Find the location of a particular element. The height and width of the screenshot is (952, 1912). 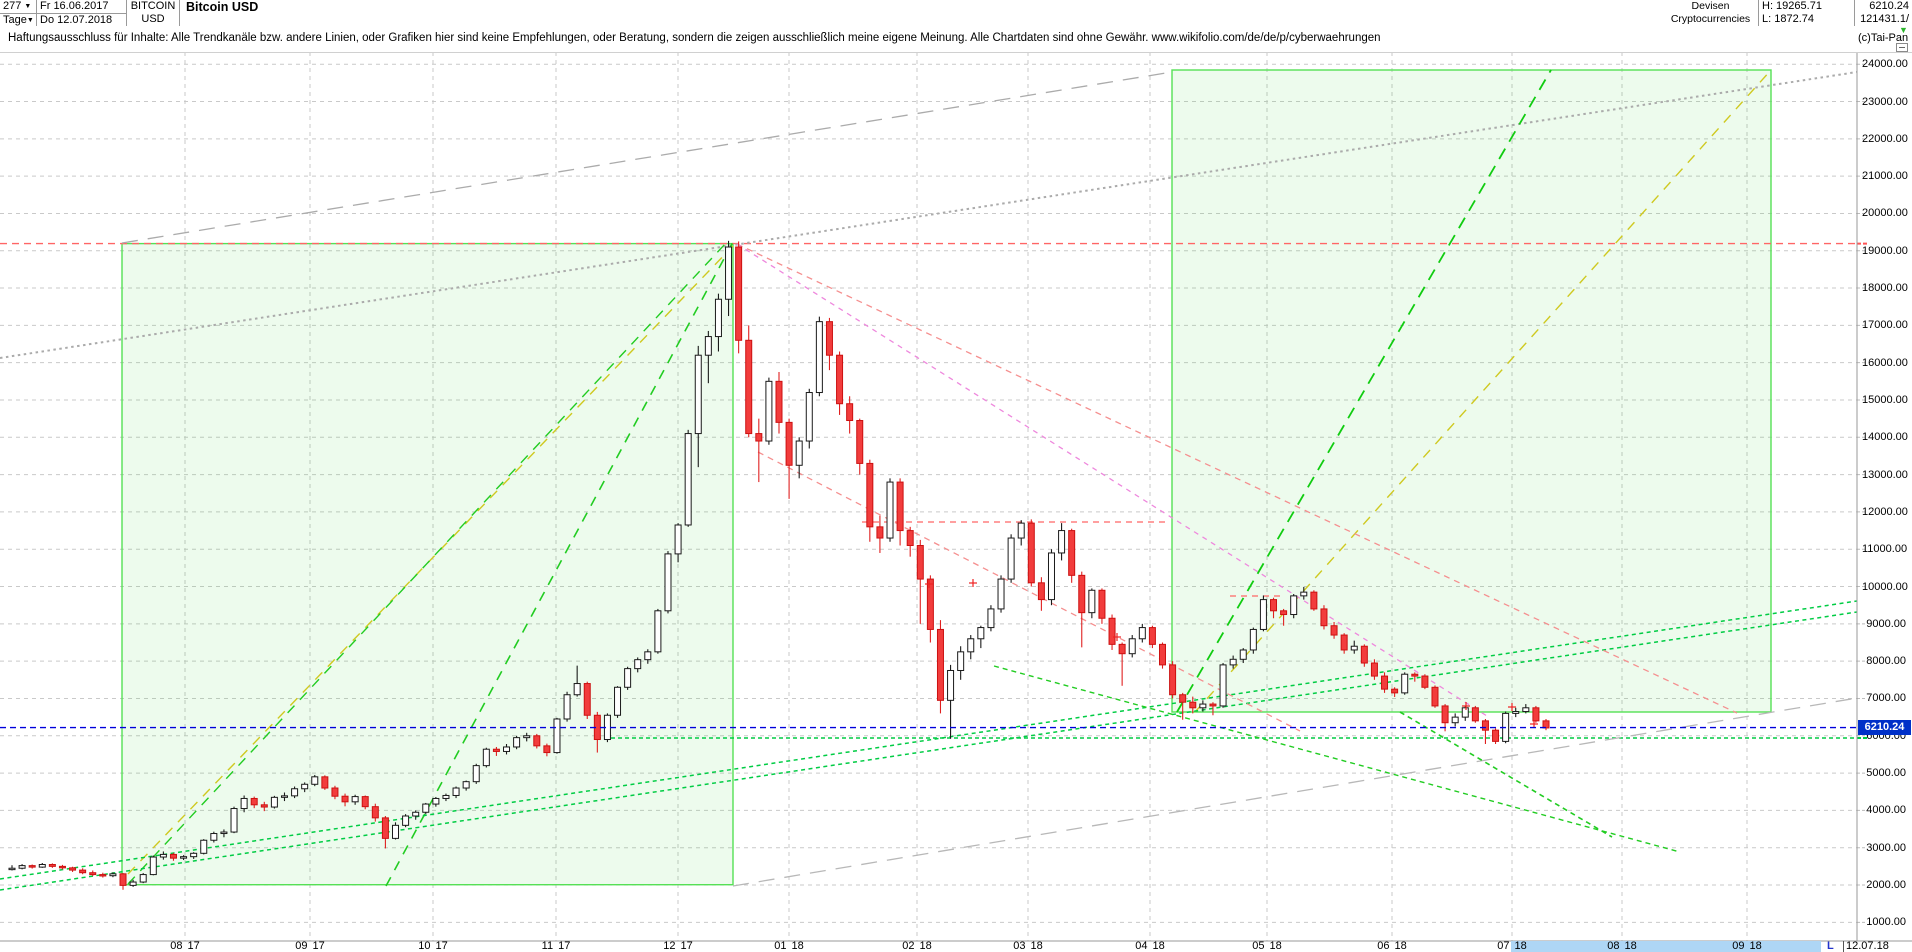

price-axis-label: 9000.00 is located at coordinates (1886, 623).